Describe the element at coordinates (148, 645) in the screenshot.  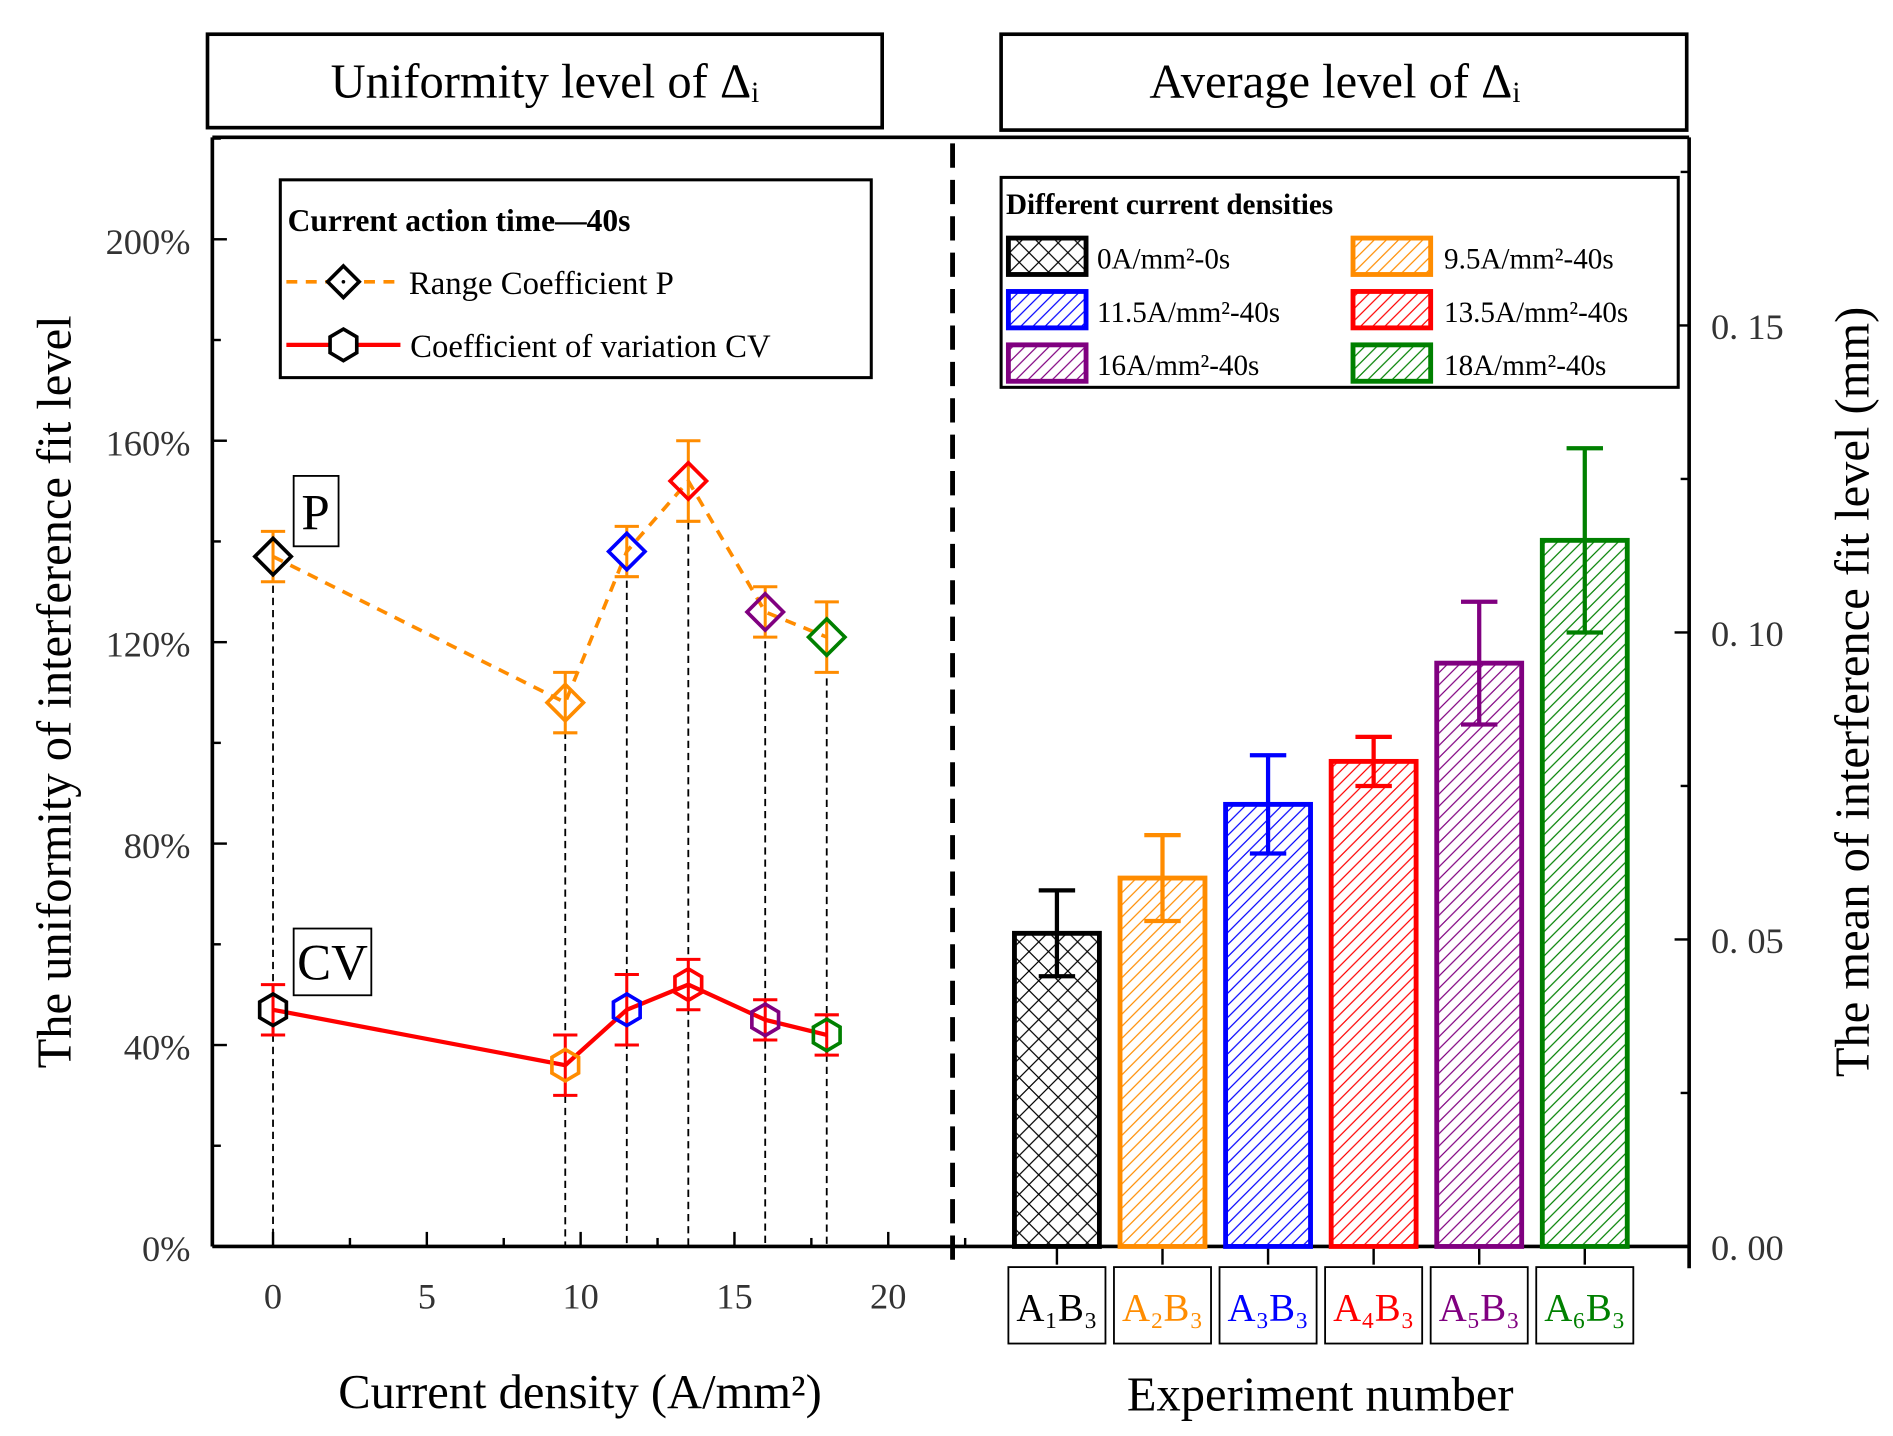
I see `left-y-tick-label: 120%` at that location.